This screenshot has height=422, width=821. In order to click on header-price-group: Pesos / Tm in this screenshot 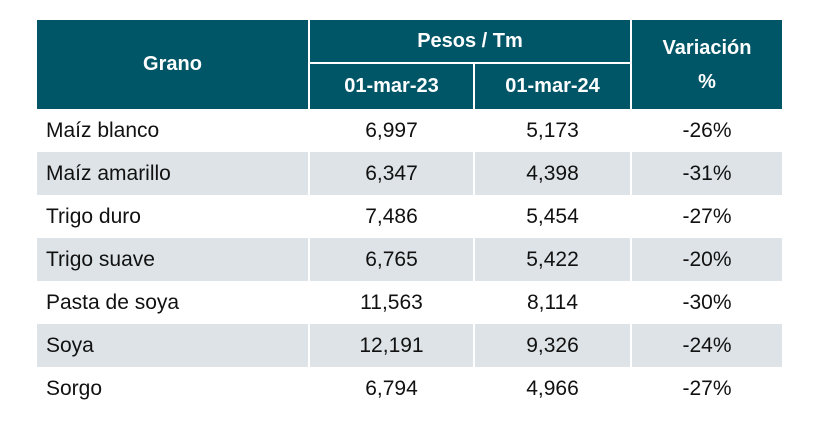, I will do `click(471, 42)`.